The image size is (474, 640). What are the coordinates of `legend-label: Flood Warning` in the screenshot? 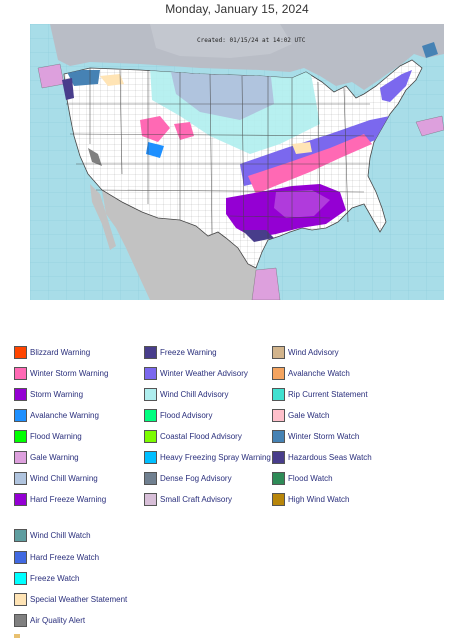 It's located at (56, 436).